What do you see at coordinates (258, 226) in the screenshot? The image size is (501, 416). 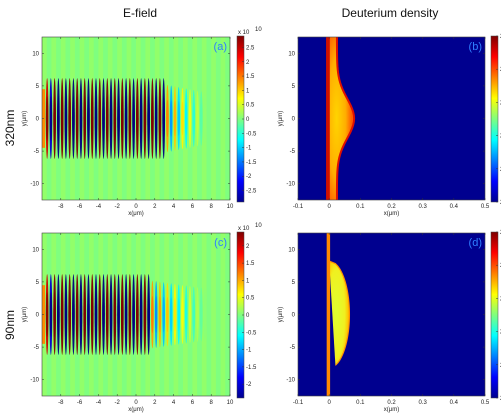 I see `colorbar-exponent-sup: 10` at bounding box center [258, 226].